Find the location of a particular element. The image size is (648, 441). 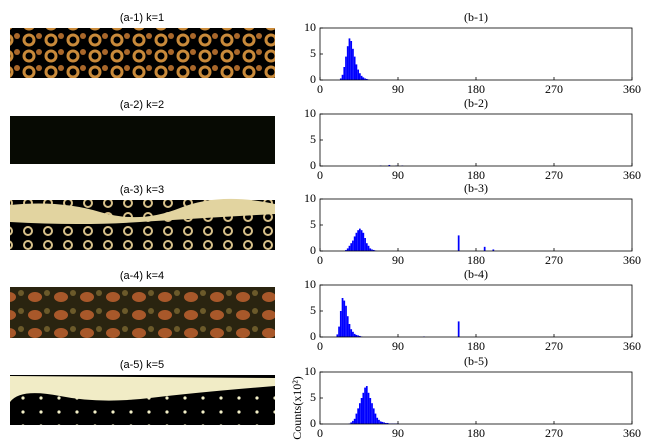

image-caption: (a-4) k=4 is located at coordinates (142, 276).